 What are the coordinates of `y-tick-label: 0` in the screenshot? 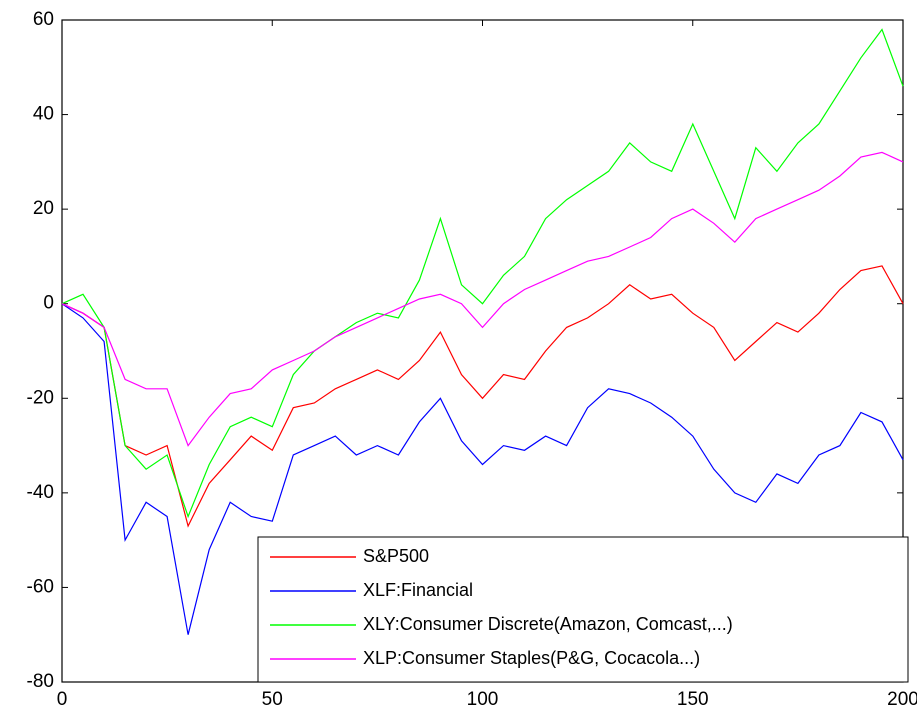 It's located at (48, 303).